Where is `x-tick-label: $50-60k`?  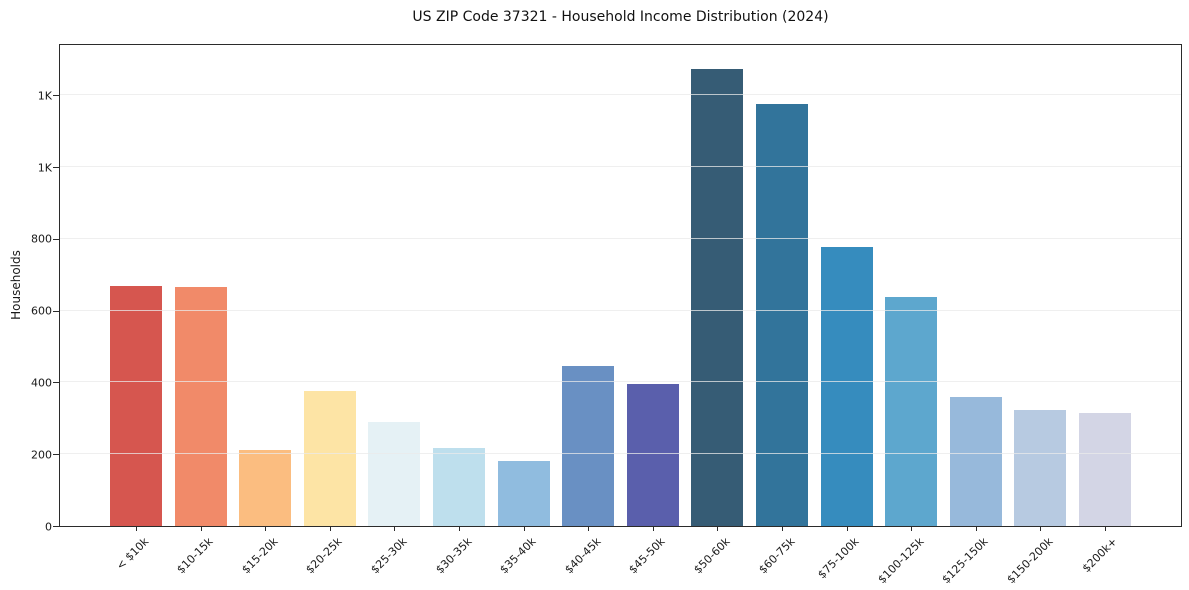 x-tick-label: $50-60k is located at coordinates (712, 556).